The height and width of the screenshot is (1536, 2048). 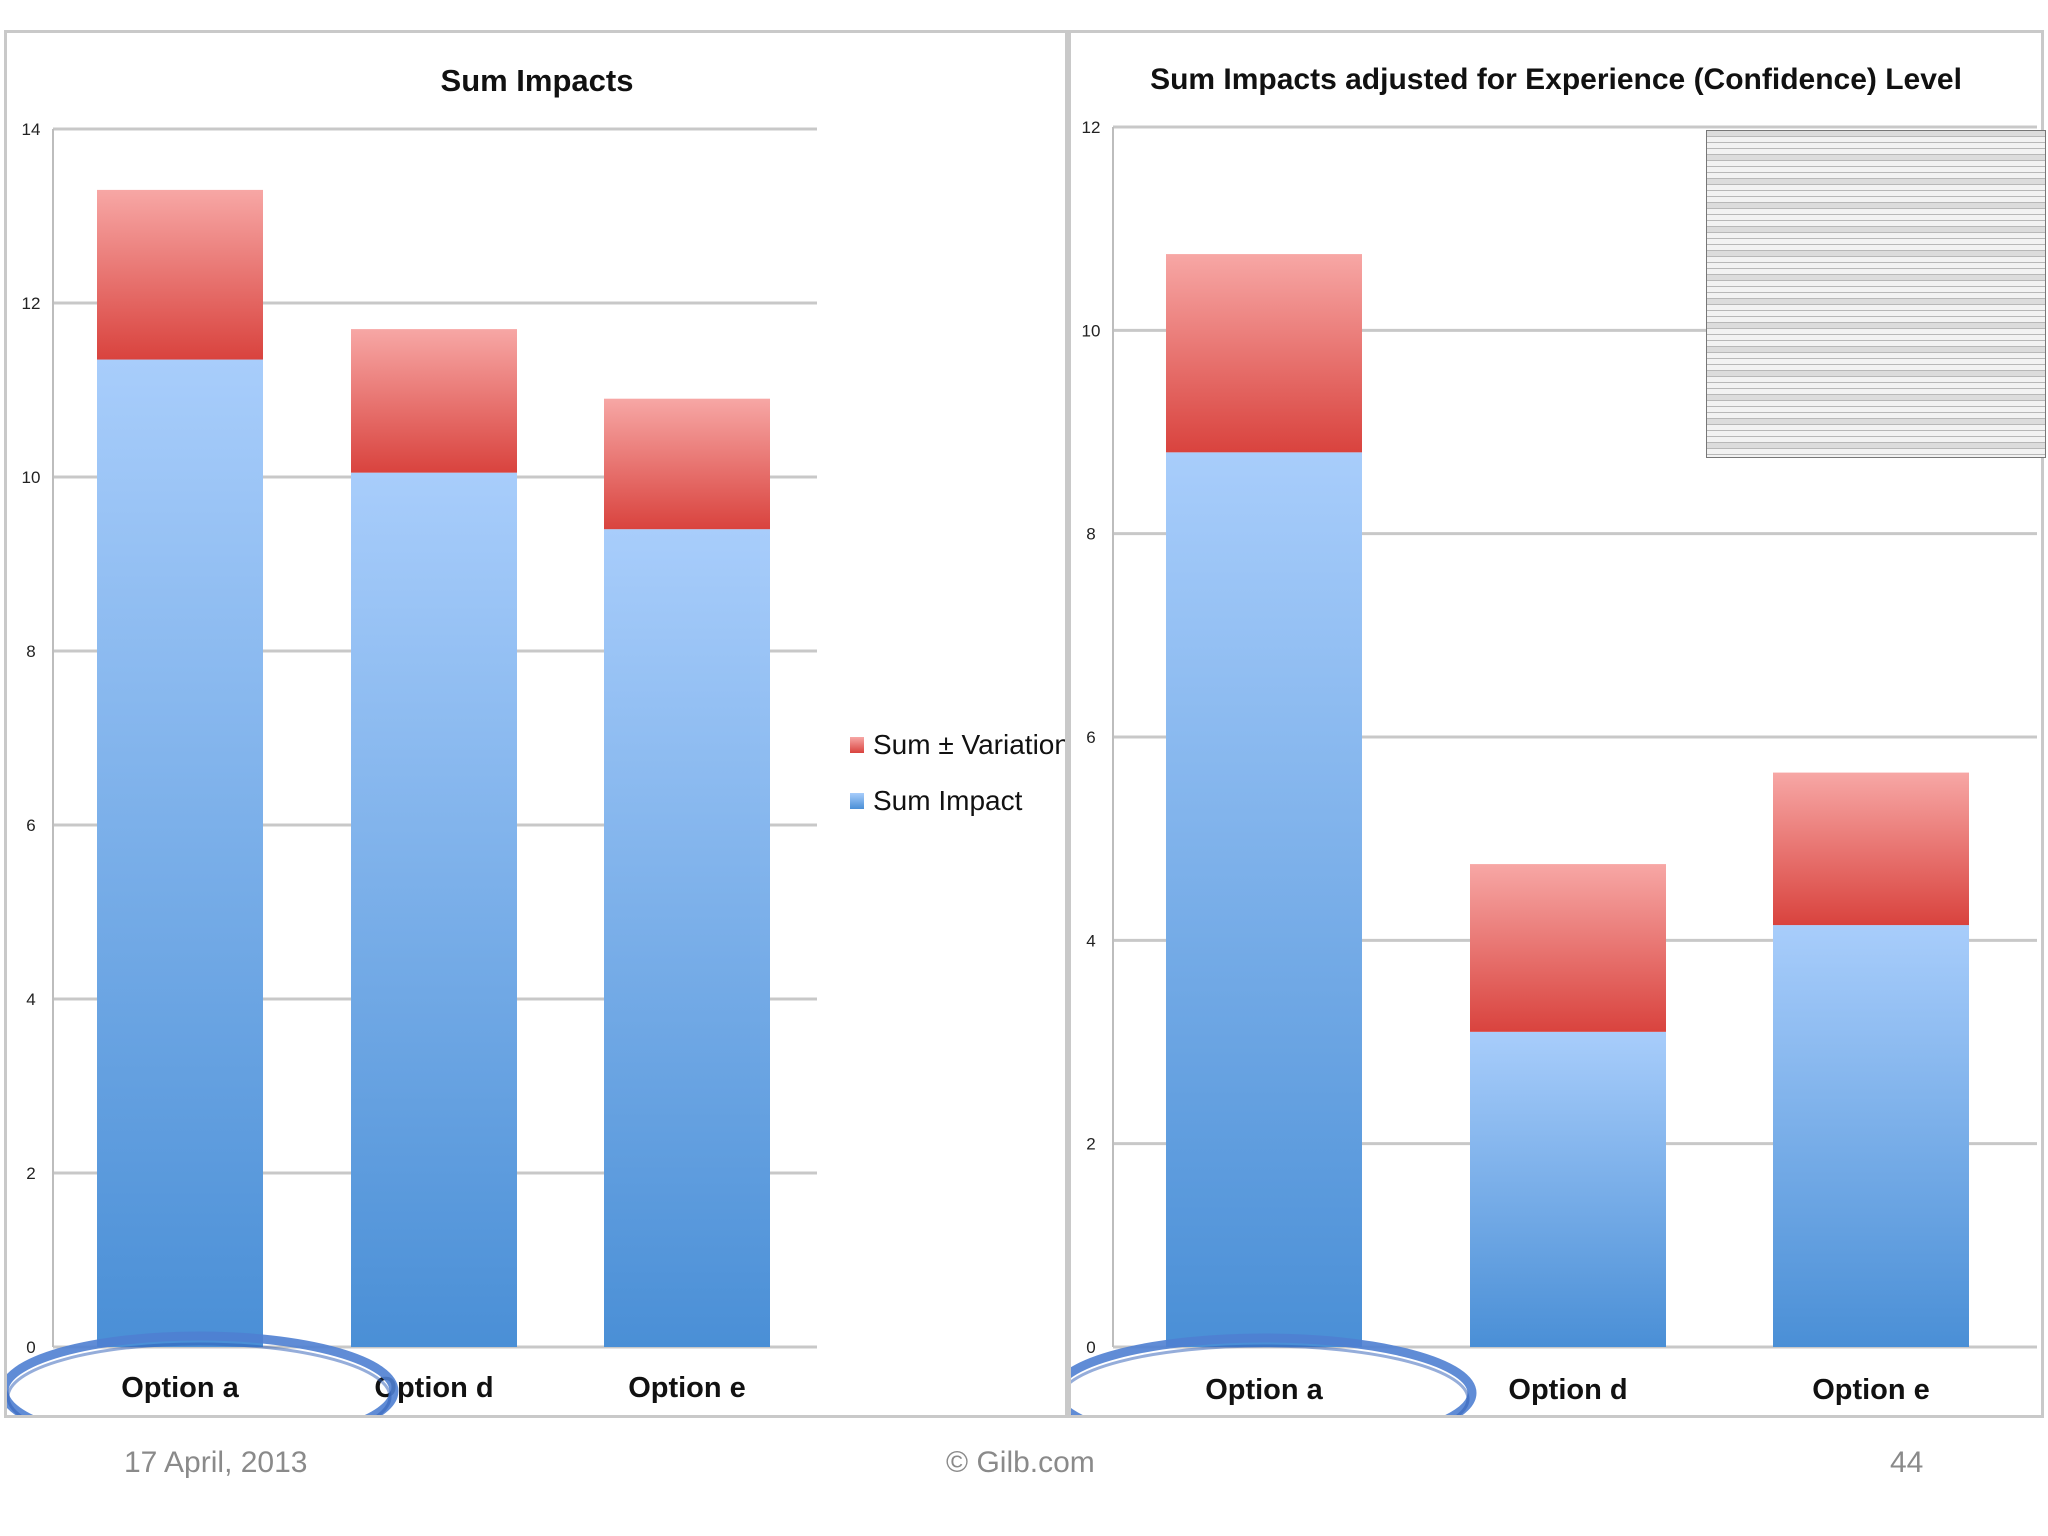 I want to click on y-tick-label: 14, so click(x=31, y=129).